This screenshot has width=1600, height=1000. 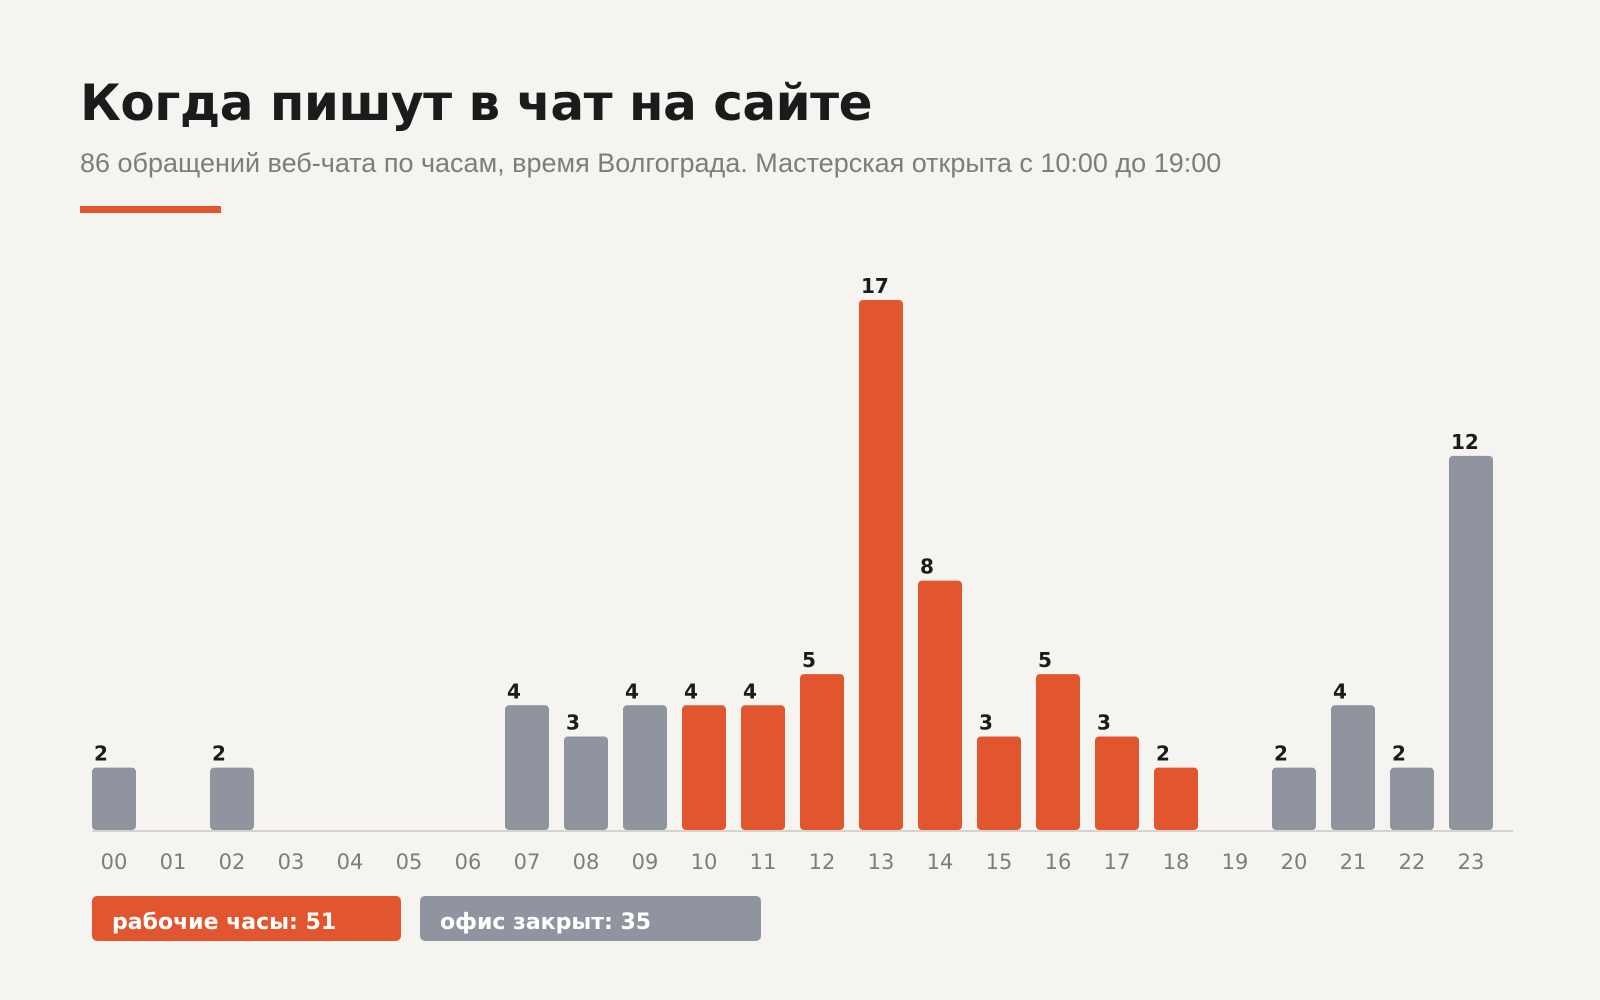 What do you see at coordinates (476, 103) in the screenshot?
I see `chart-title: Когда пишут в чат на сайте` at bounding box center [476, 103].